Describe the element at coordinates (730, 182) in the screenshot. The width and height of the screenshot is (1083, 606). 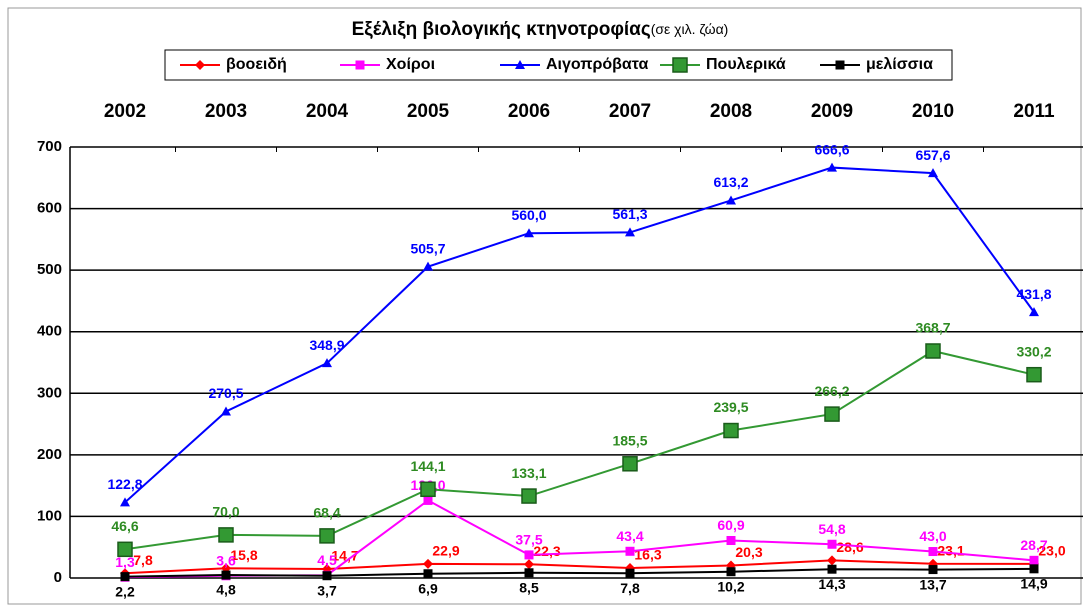
I see `data-label: 613,2` at that location.